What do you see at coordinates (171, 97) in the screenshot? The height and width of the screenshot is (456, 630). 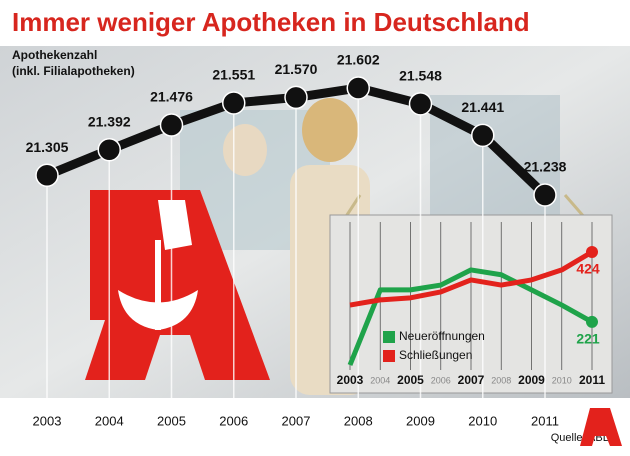 I see `data-label: 21.476` at bounding box center [171, 97].